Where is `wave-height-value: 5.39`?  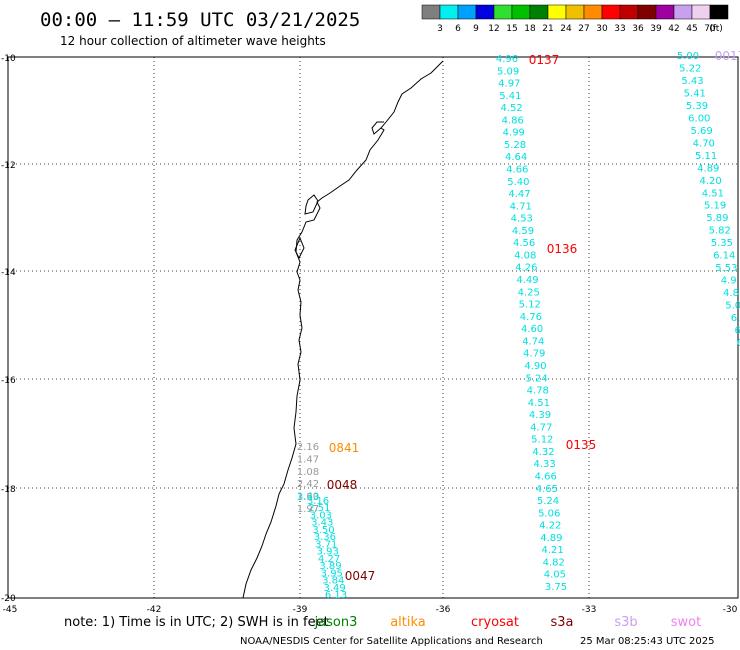 wave-height-value: 5.39 is located at coordinates (697, 106).